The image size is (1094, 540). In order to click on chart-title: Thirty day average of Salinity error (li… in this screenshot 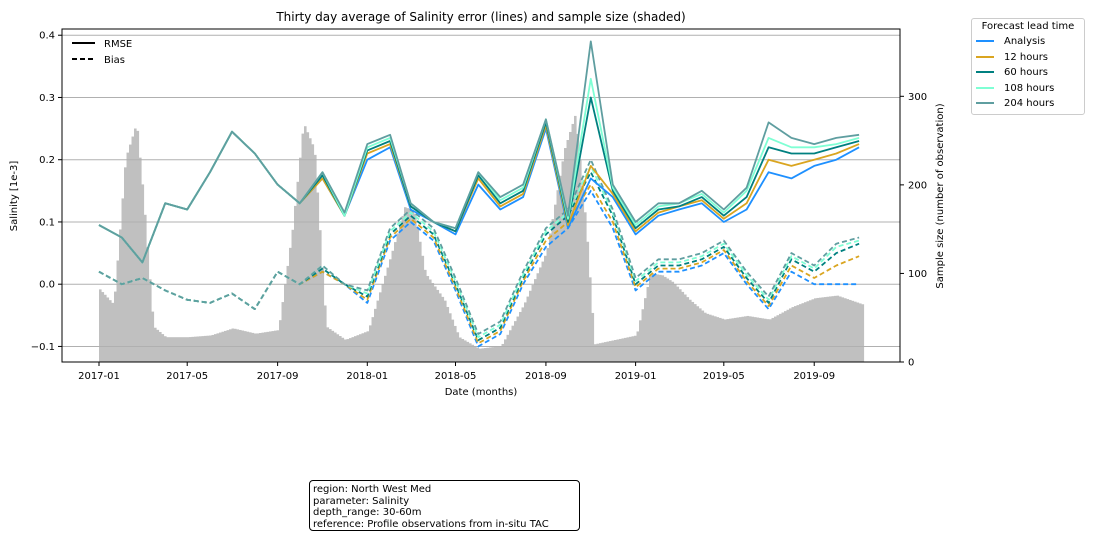, I will do `click(480, 17)`.